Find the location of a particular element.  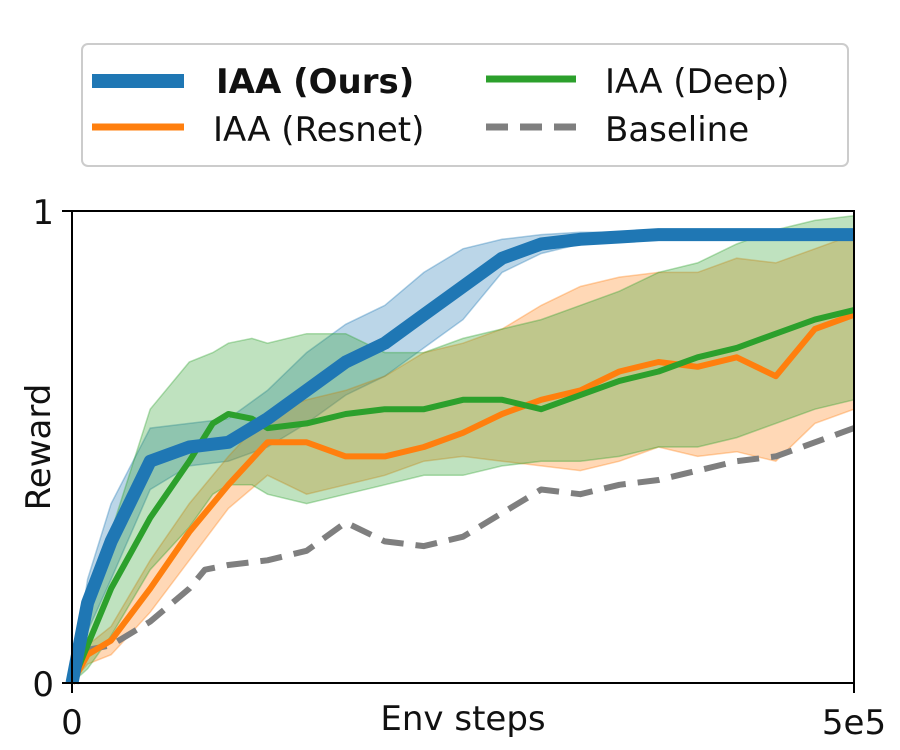

x-tick-label-max: 5e5 is located at coordinates (854, 723).